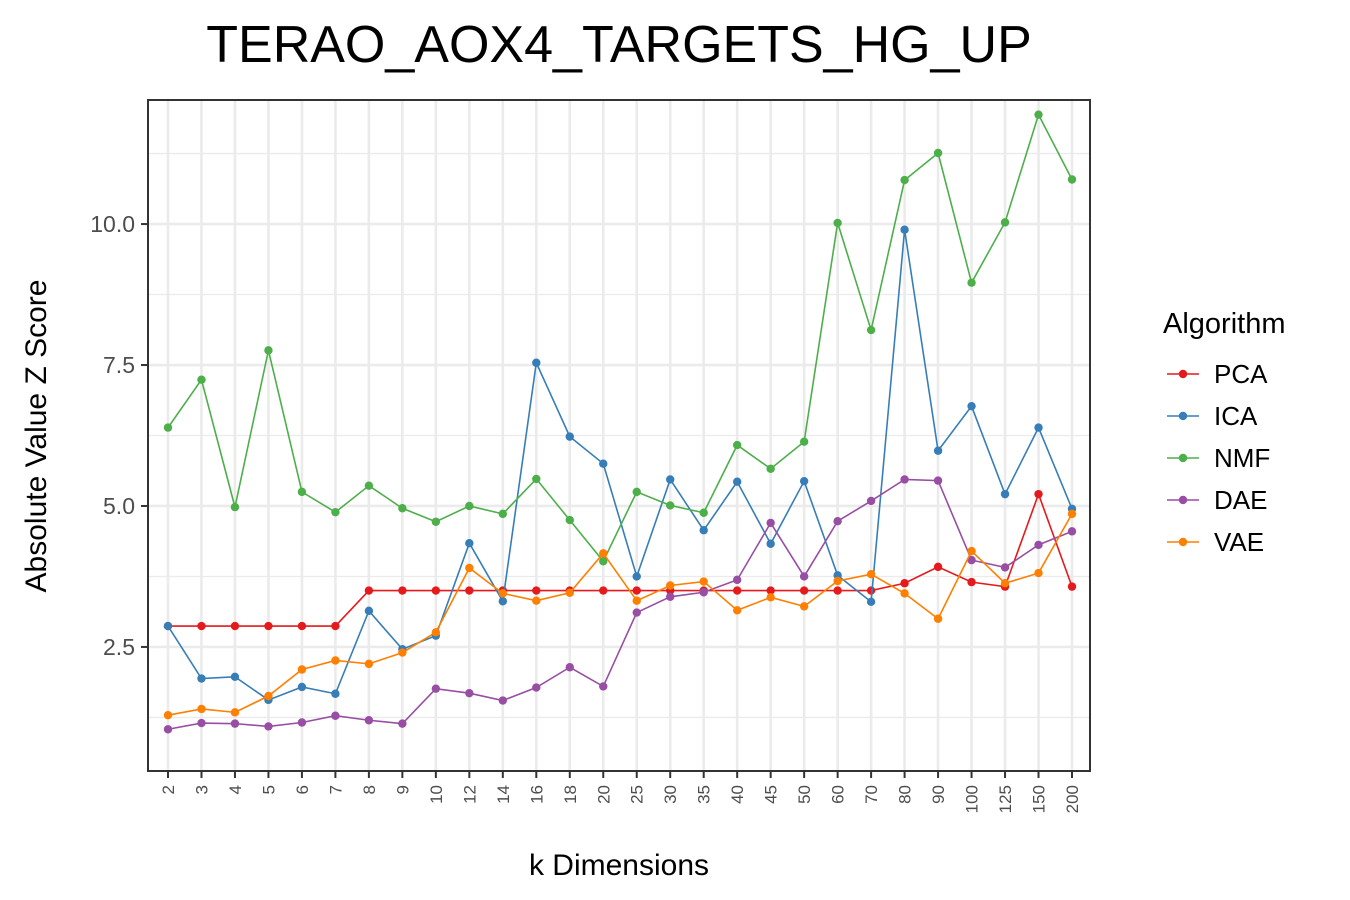 This screenshot has width=1350, height=900. What do you see at coordinates (119, 647) in the screenshot?
I see `y-tick-label: 2.5` at bounding box center [119, 647].